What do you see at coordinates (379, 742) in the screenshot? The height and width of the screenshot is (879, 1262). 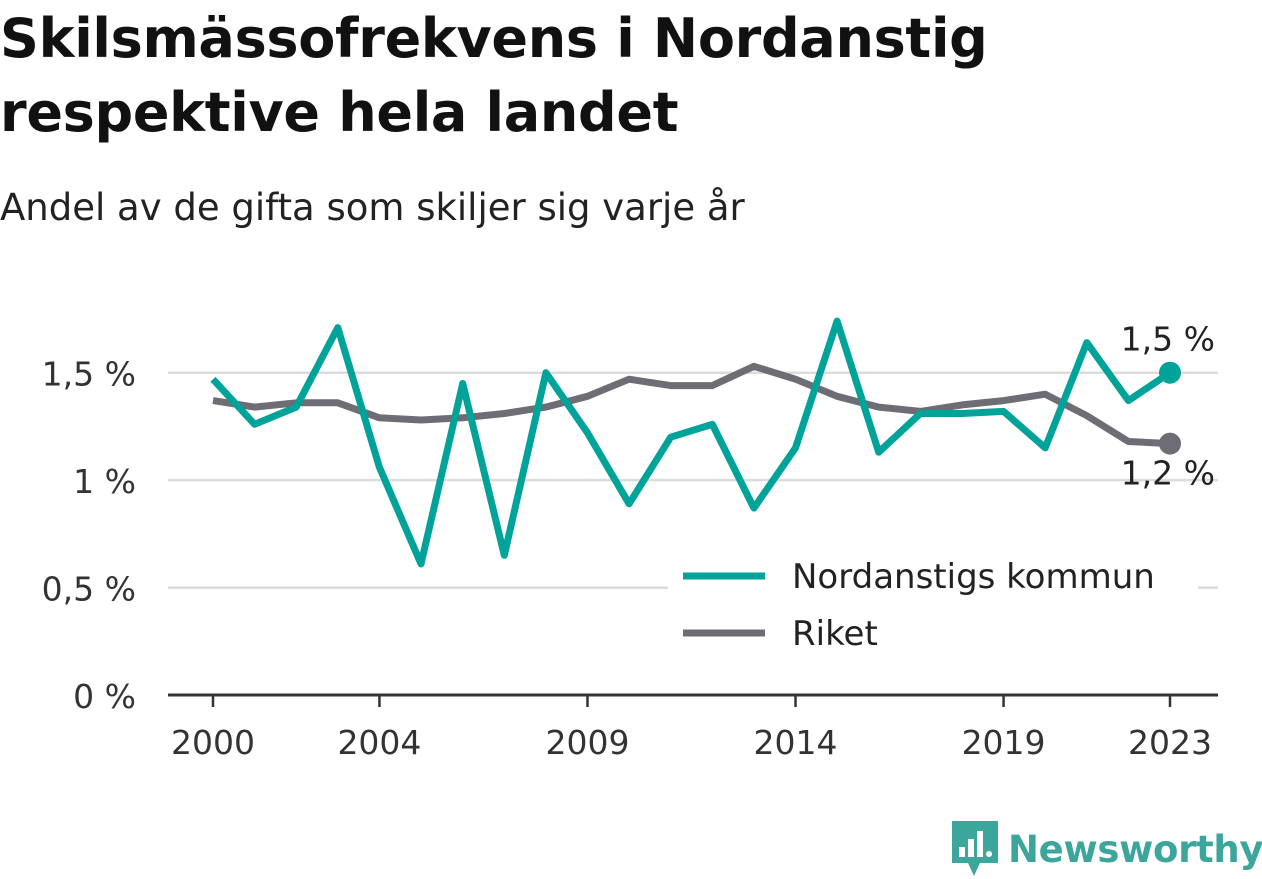 I see `x-tick-label: 2004` at bounding box center [379, 742].